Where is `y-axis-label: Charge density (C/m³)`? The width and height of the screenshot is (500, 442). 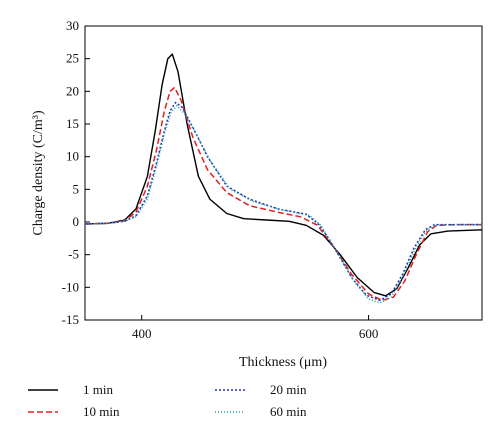
y-axis-label: Charge density (C/m³) is located at coordinates (38, 173).